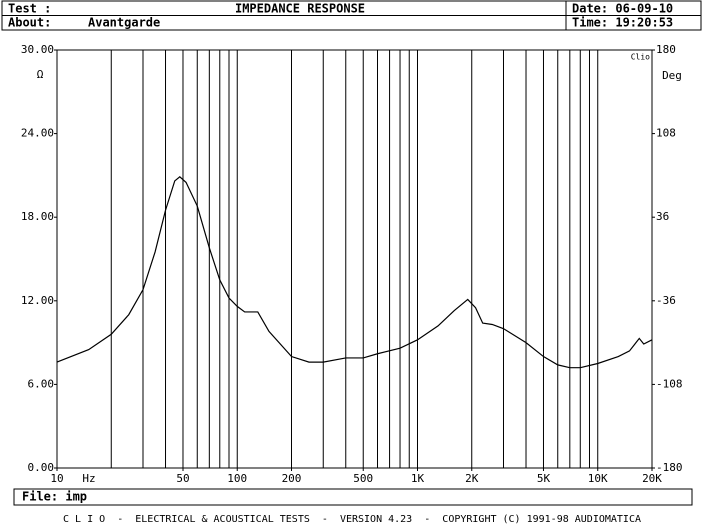 The width and height of the screenshot is (705, 528). Describe the element at coordinates (300, 9) in the screenshot. I see `header-title: IMPEDANCE RESPONSE` at that location.